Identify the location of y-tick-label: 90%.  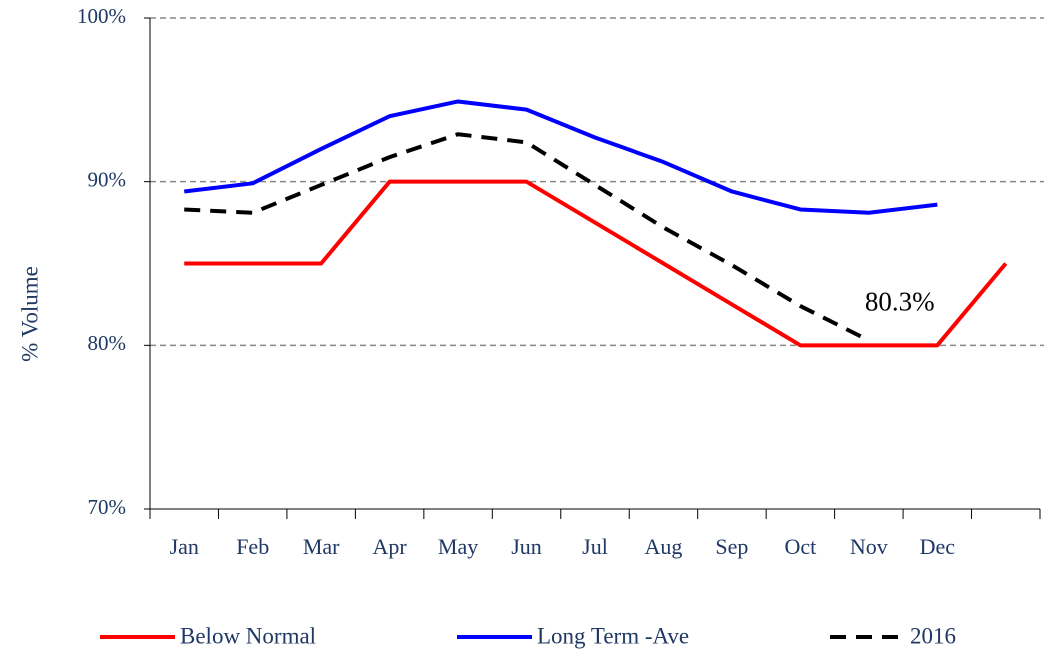
(107, 179).